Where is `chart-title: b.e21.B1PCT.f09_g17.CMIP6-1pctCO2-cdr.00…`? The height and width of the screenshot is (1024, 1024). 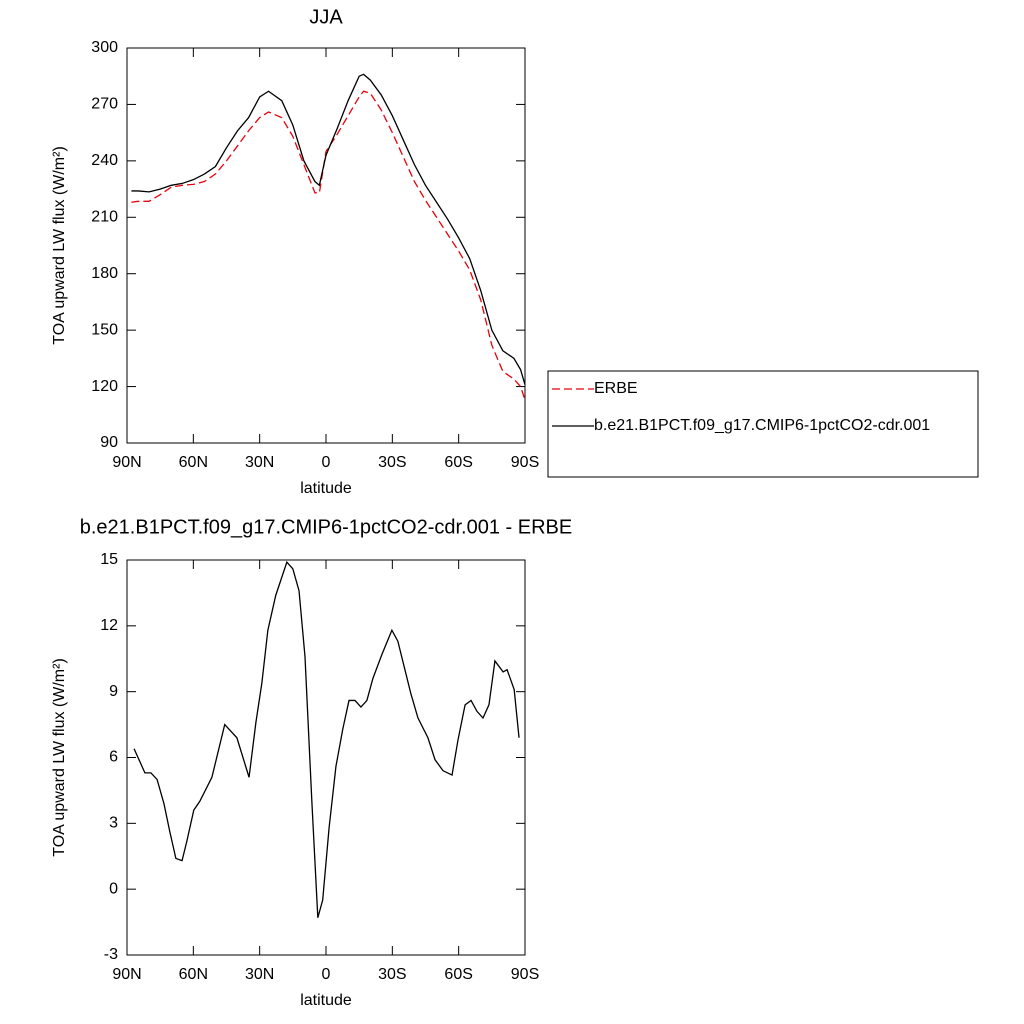 chart-title: b.e21.B1PCT.f09_g17.CMIP6-1pctCO2-cdr.00… is located at coordinates (326, 527).